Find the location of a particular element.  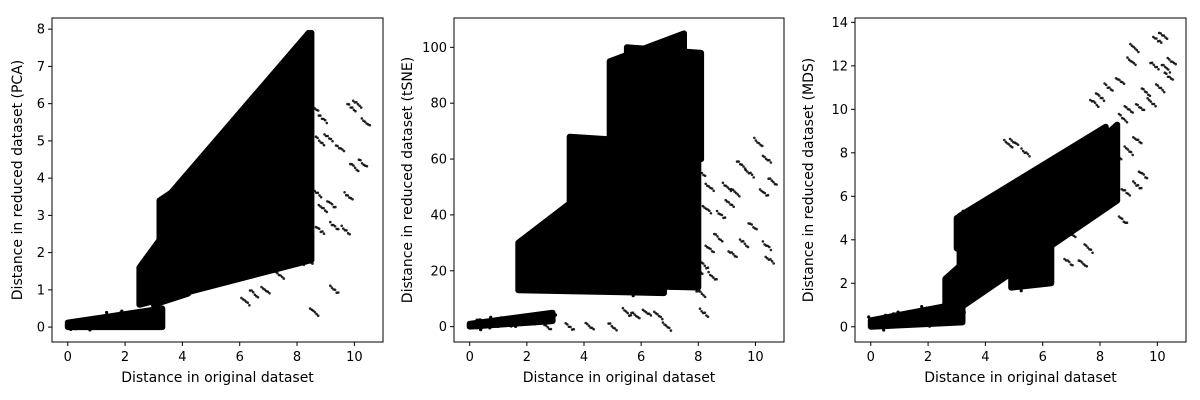

x-tick-label: 0 is located at coordinates (871, 357).